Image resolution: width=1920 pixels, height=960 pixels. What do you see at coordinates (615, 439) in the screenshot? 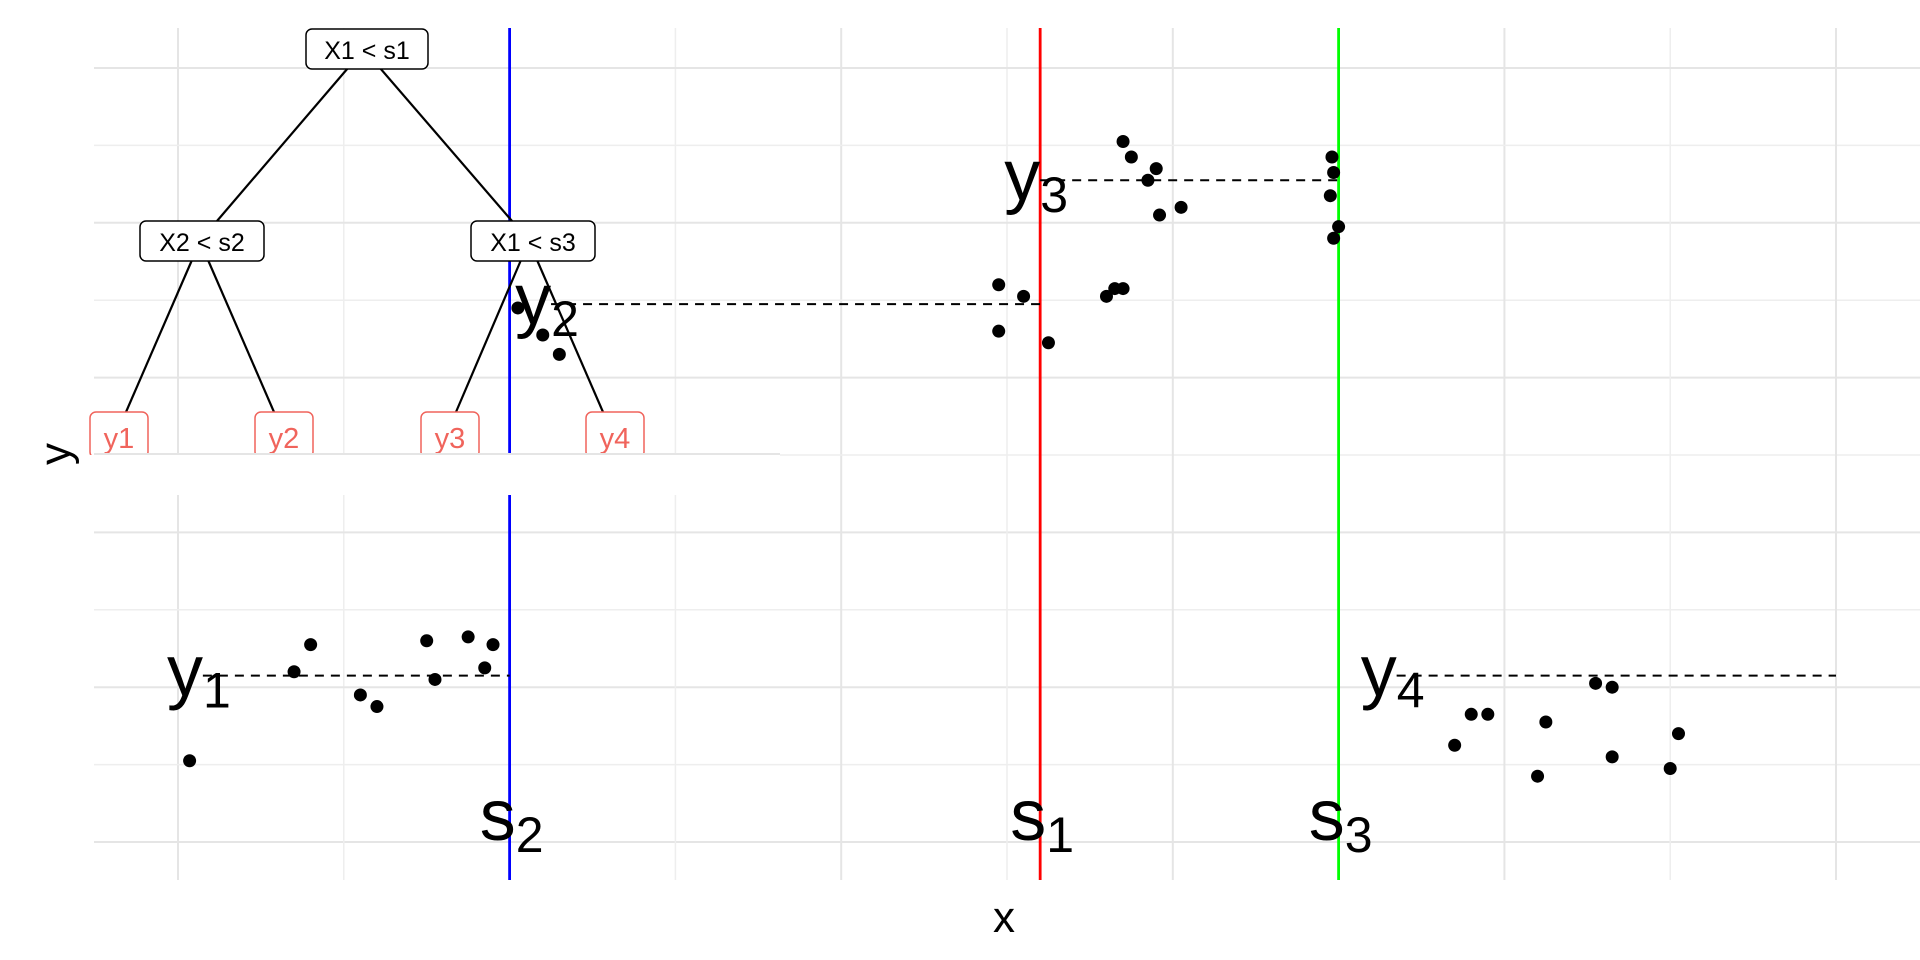
I see `tree-leaf-4-label: y4` at bounding box center [615, 439].